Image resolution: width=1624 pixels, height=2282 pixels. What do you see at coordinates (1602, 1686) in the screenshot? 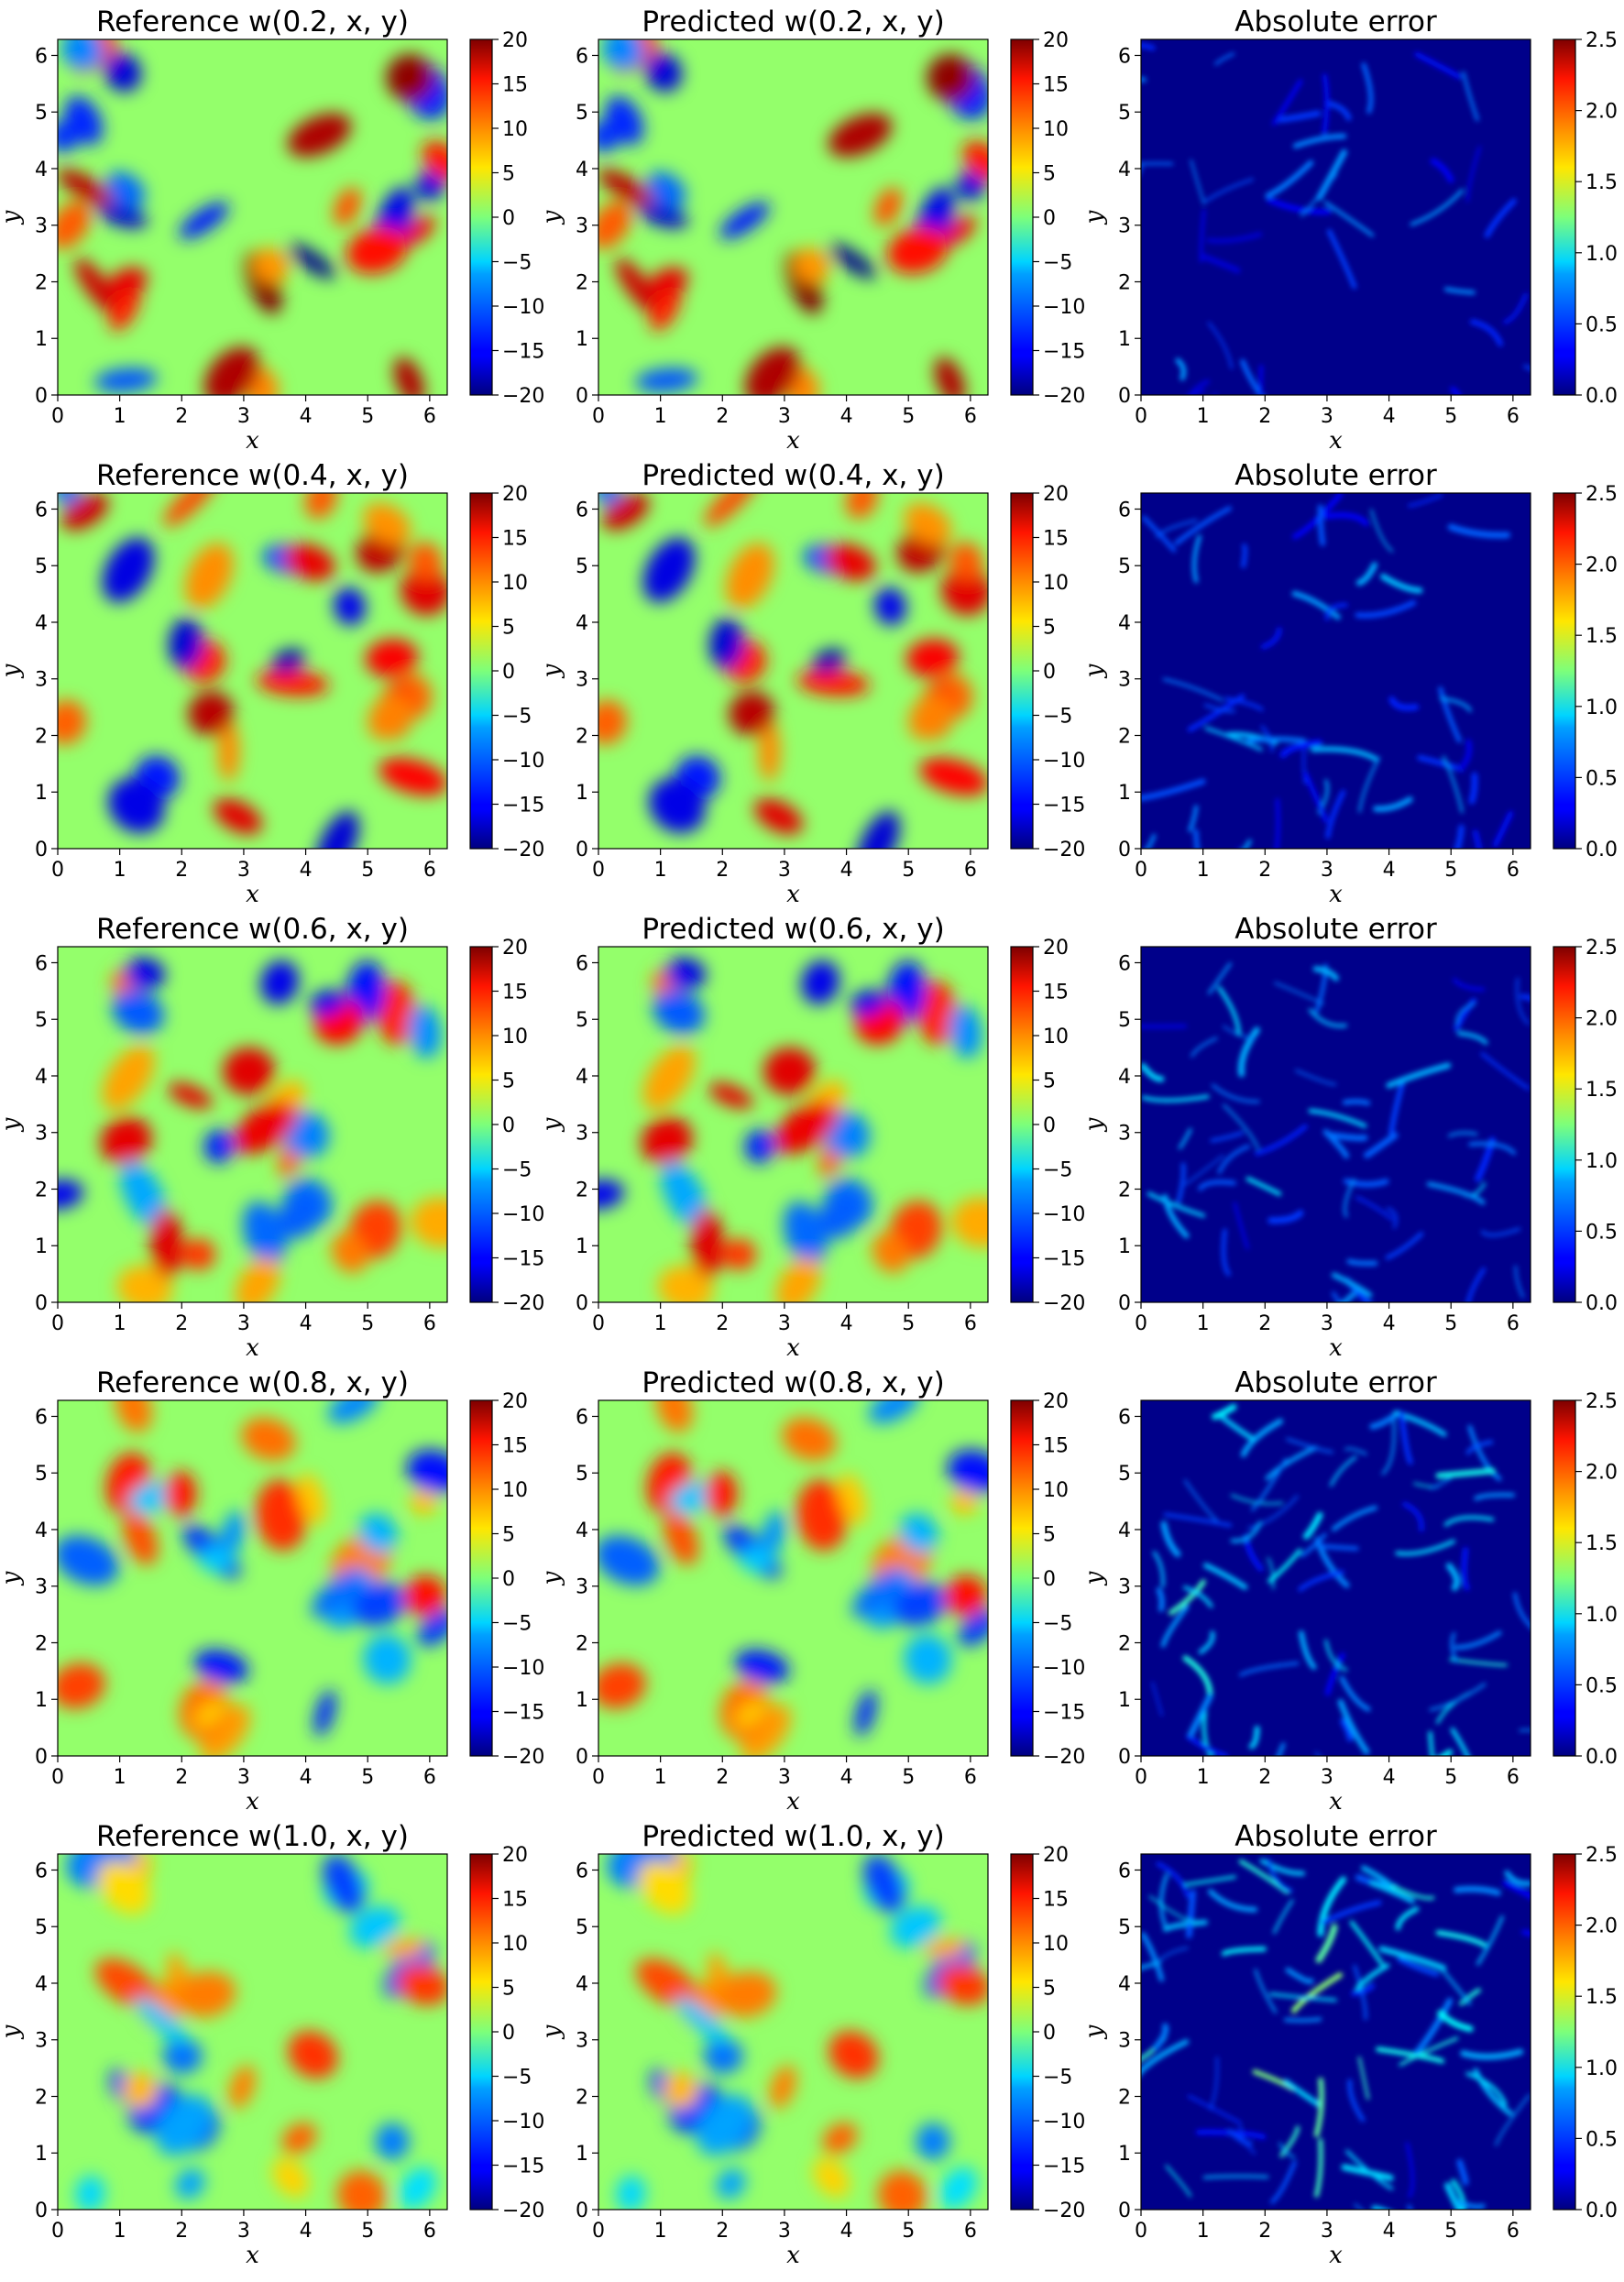
I see `colorbar-tick-label: 0.5` at bounding box center [1602, 1686].